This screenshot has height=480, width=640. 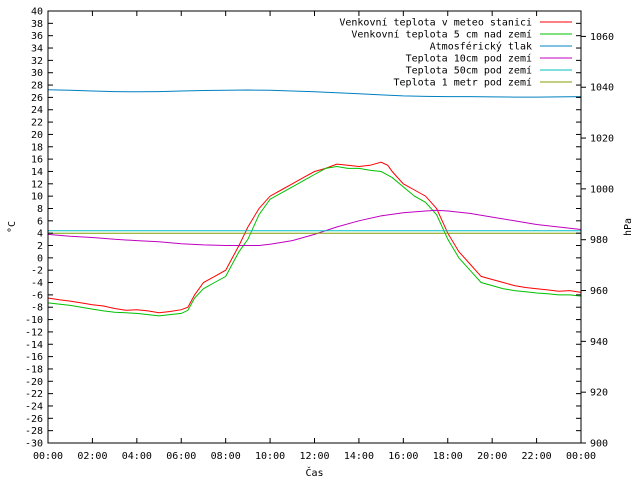 What do you see at coordinates (34, 382) in the screenshot?
I see `y-tick-label: -20` at bounding box center [34, 382].